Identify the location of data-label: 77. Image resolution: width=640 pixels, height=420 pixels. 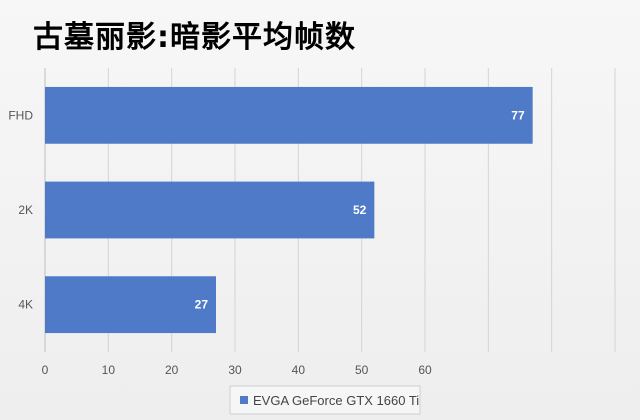
(518, 115).